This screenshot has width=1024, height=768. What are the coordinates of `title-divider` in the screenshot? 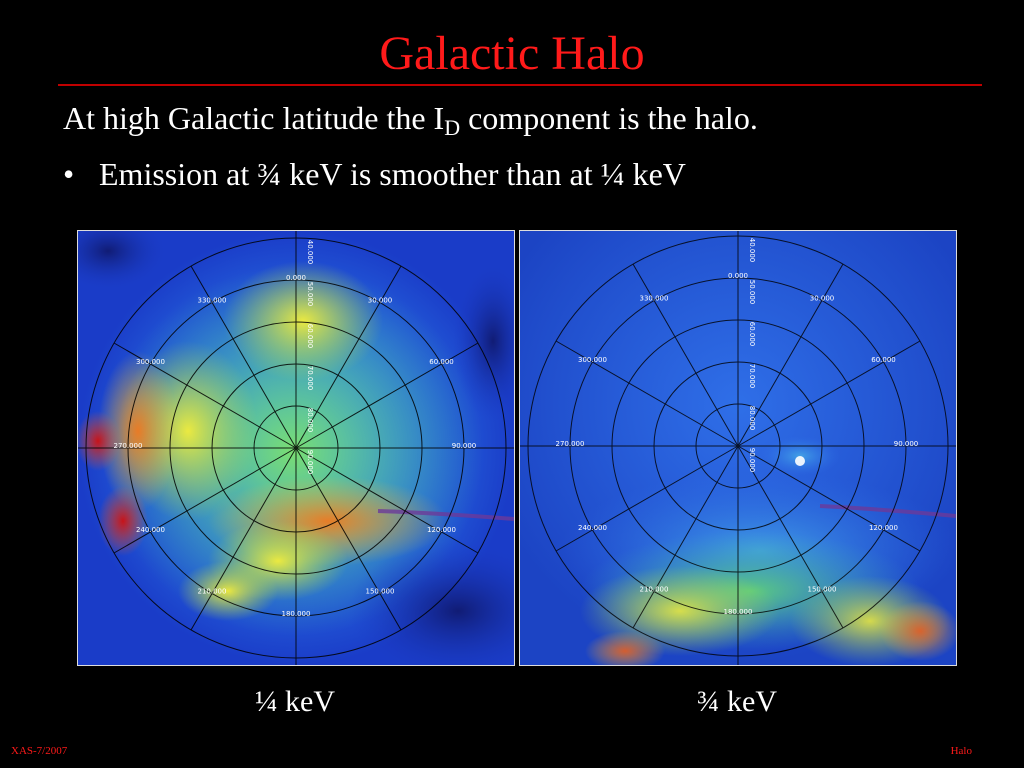 It's located at (520, 85).